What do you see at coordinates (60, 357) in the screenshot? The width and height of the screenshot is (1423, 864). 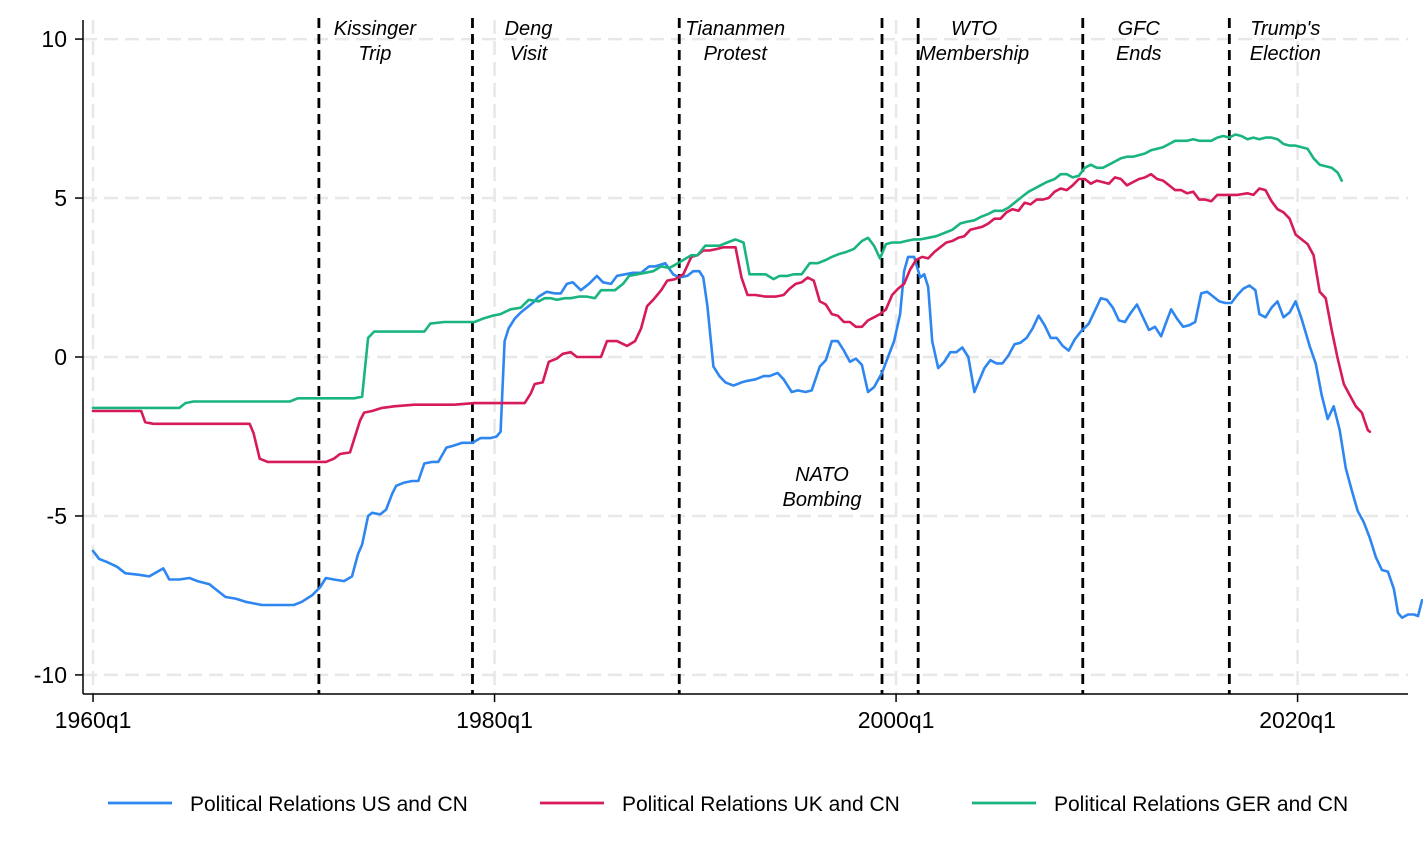 I see `y-tick-label: 0` at bounding box center [60, 357].